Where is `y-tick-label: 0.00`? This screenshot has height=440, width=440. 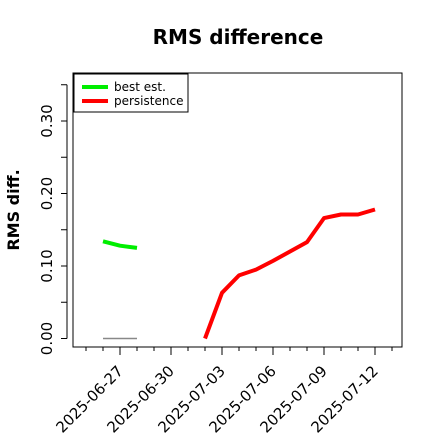 y-tick-label: 0.00 is located at coordinates (47, 338).